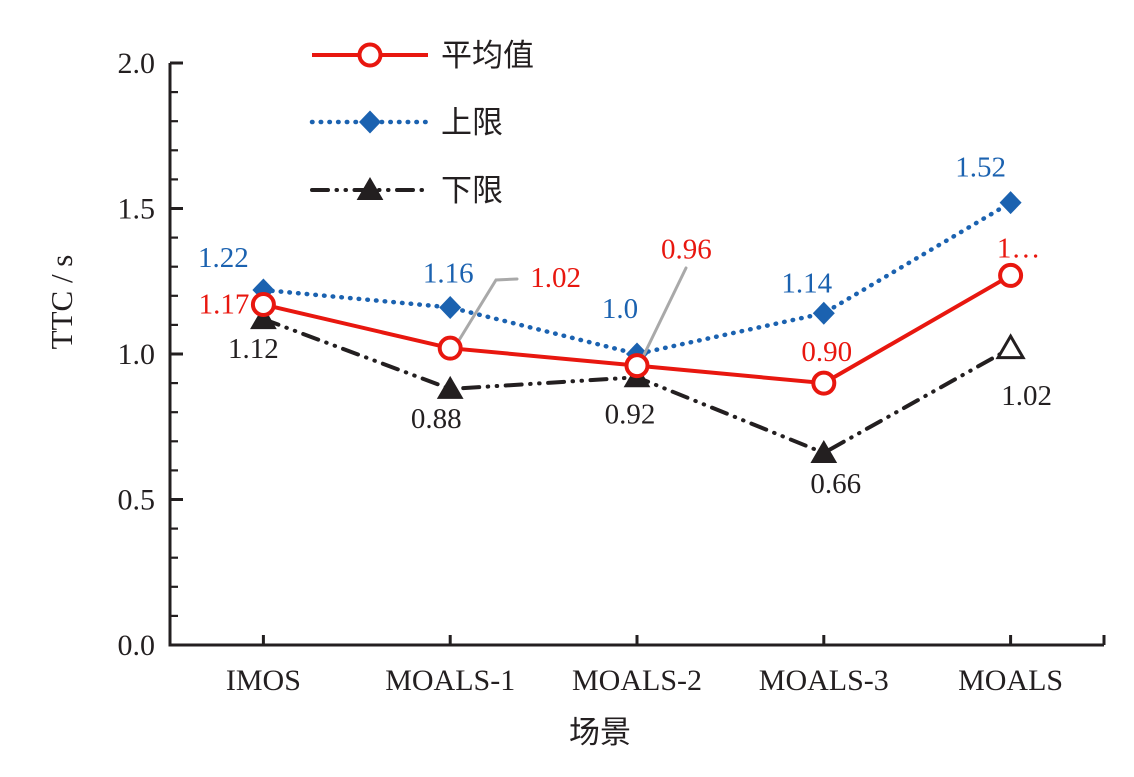 This screenshot has height=777, width=1134. Describe the element at coordinates (472, 122) in the screenshot. I see `legend-label: 上限` at that location.